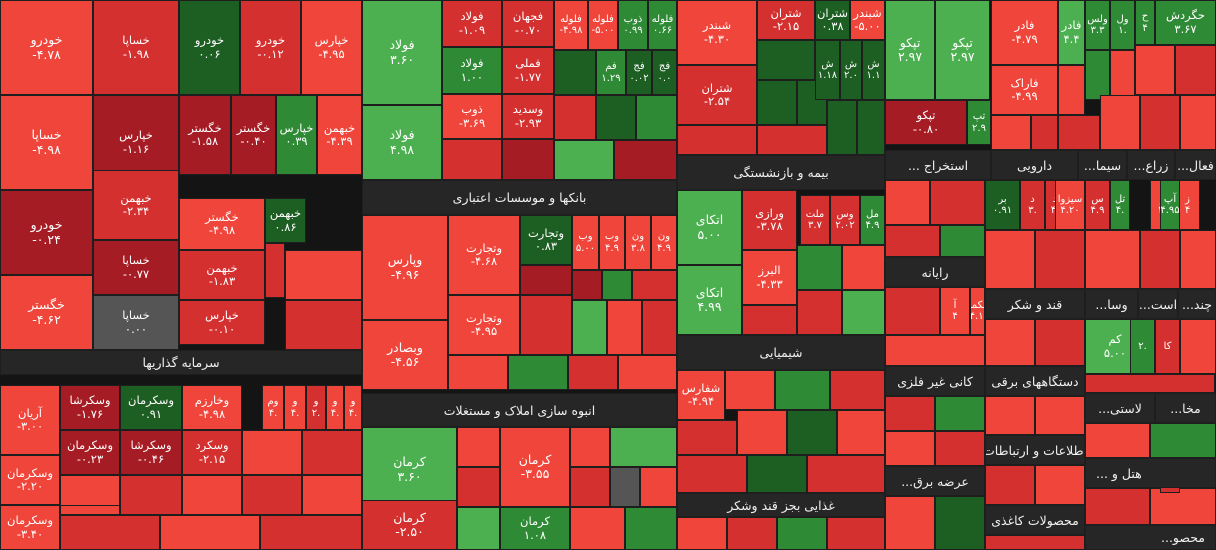  What do you see at coordinates (222, 322) in the screenshot?
I see `stock-tile: خپارس -۰.۱۰` at bounding box center [222, 322].